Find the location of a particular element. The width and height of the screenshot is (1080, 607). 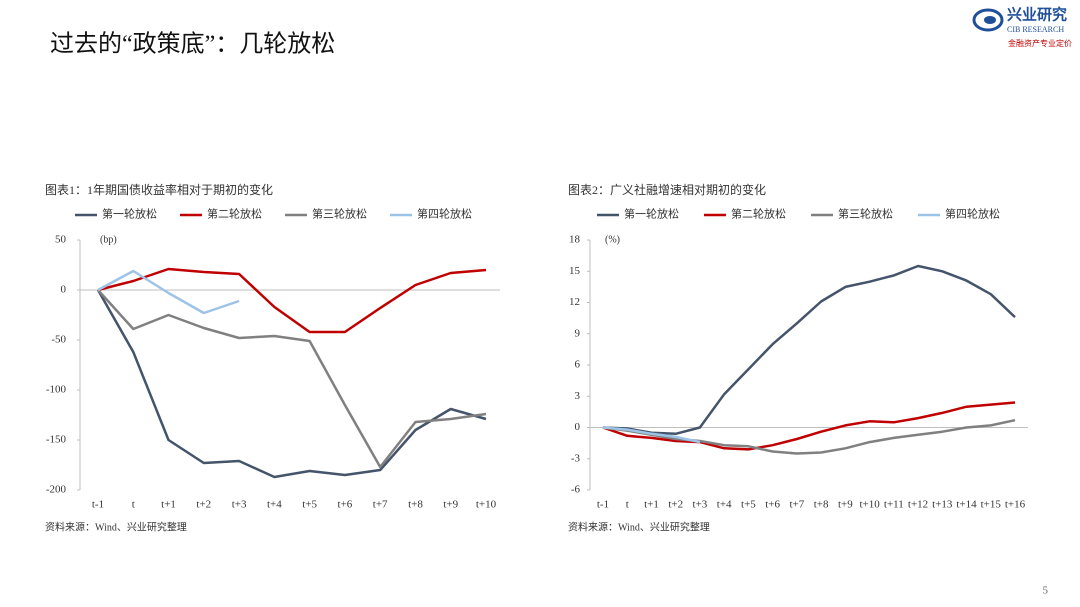

y-unit: (%) is located at coordinates (612, 239).